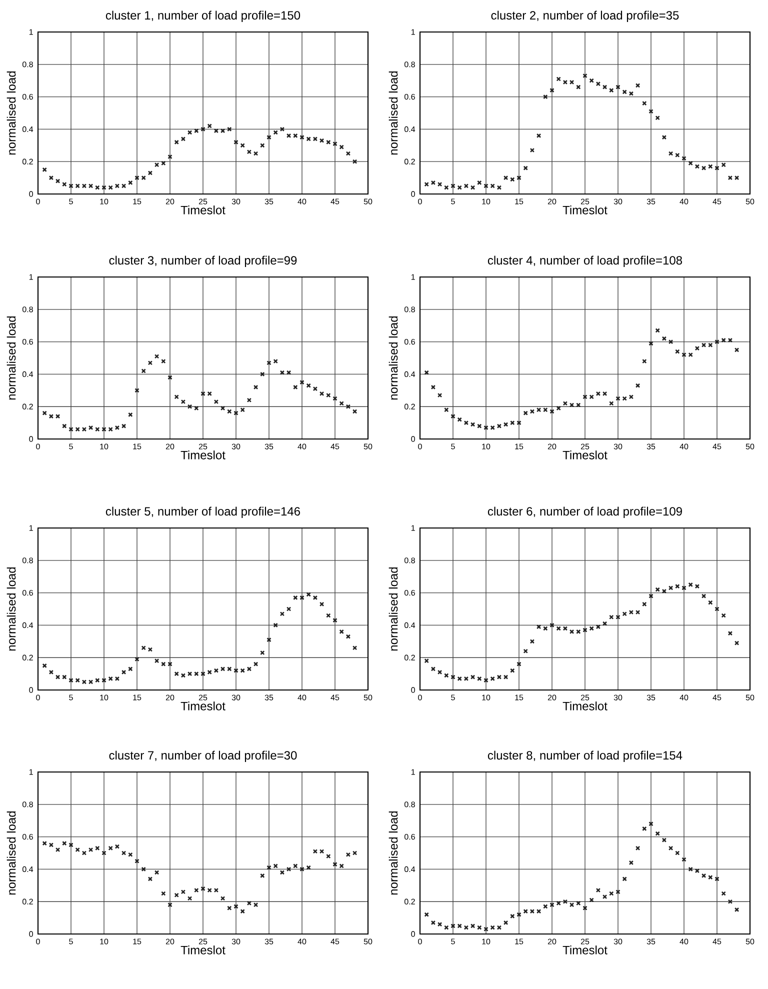 The height and width of the screenshot is (989, 768). Describe the element at coordinates (585, 16) in the screenshot. I see `chart-title: cluster 2, number of load profile=35` at that location.